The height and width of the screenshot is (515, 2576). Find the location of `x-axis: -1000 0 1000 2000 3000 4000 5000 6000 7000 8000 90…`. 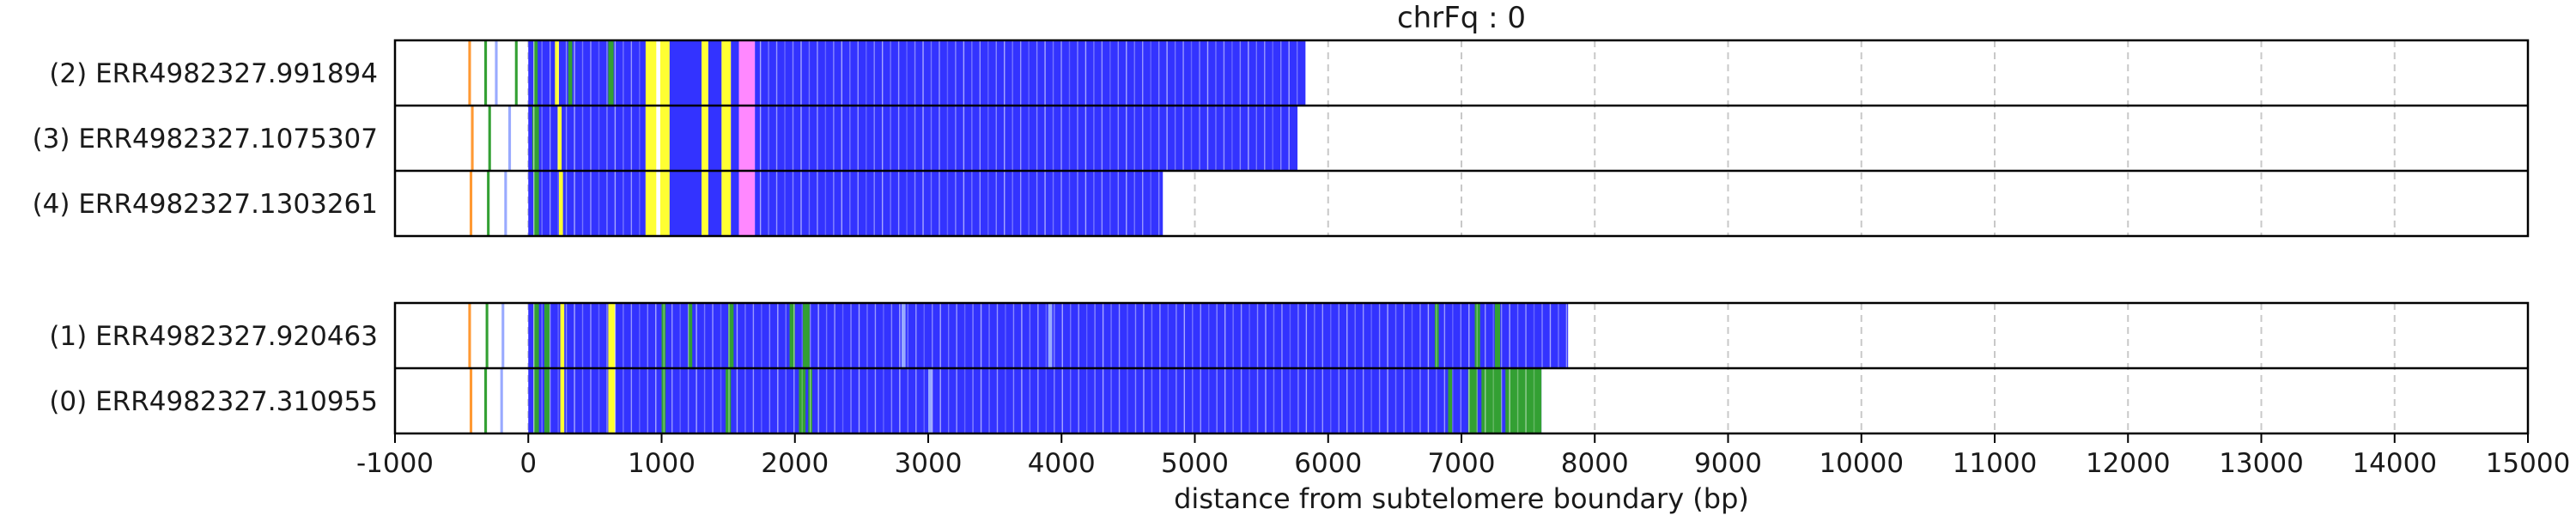

x-axis: -1000 0 1000 2000 3000 4000 5000 6000 7000 8000 90… is located at coordinates (1463, 456).